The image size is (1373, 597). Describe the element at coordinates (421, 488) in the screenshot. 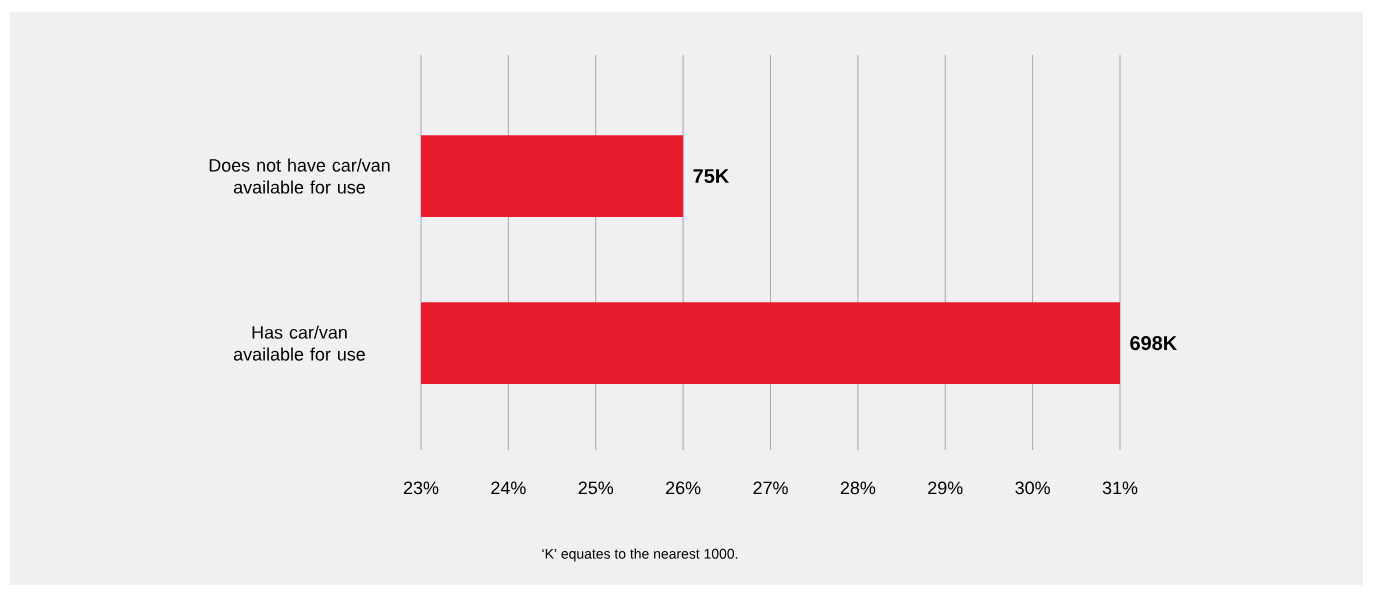

I see `x-tick-label: 23%` at that location.